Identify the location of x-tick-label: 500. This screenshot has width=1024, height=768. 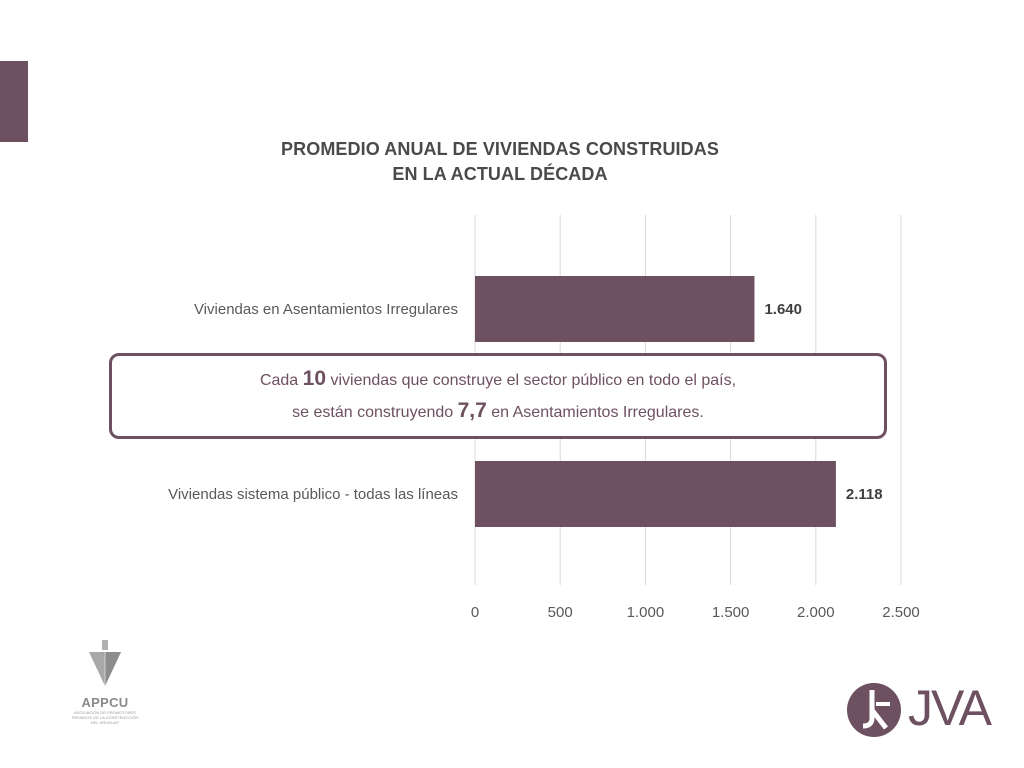
(560, 612).